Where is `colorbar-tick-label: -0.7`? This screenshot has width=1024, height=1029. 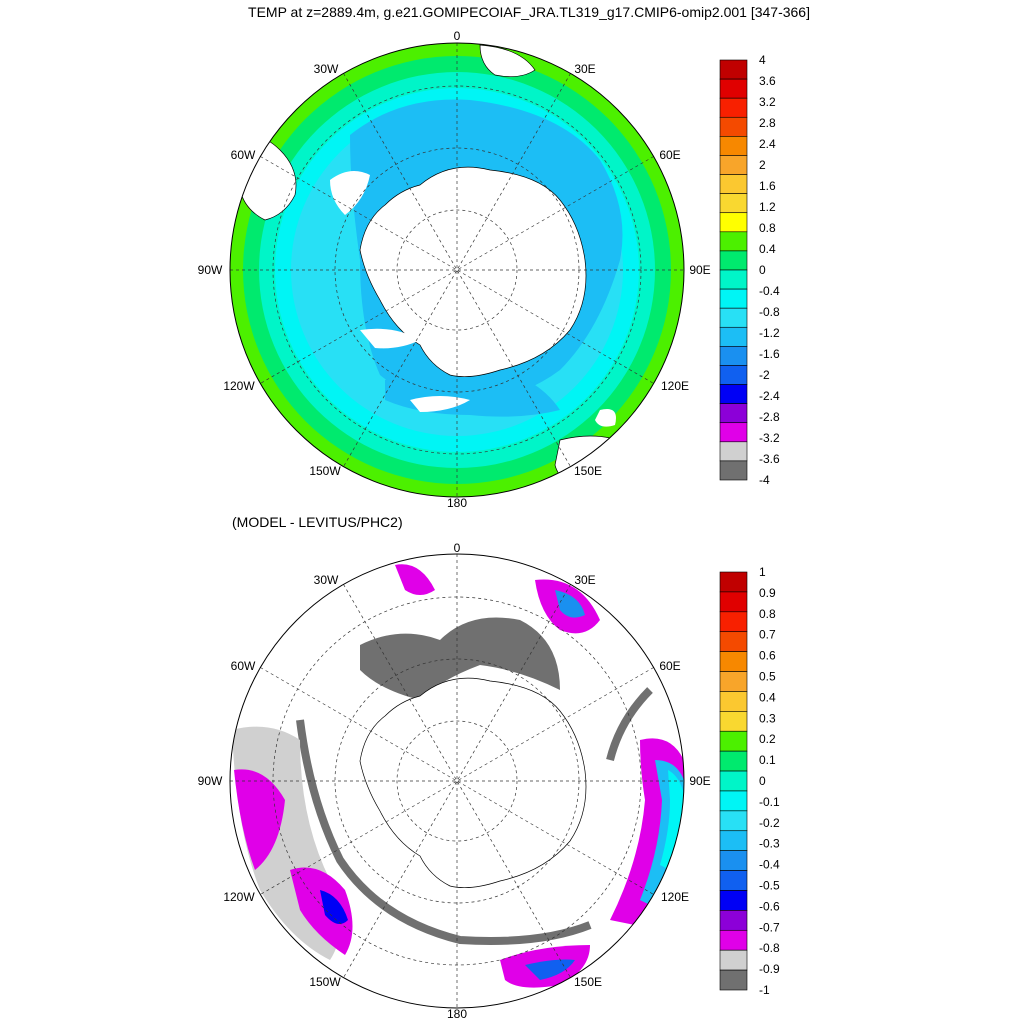
colorbar-tick-label: -0.7 is located at coordinates (769, 927).